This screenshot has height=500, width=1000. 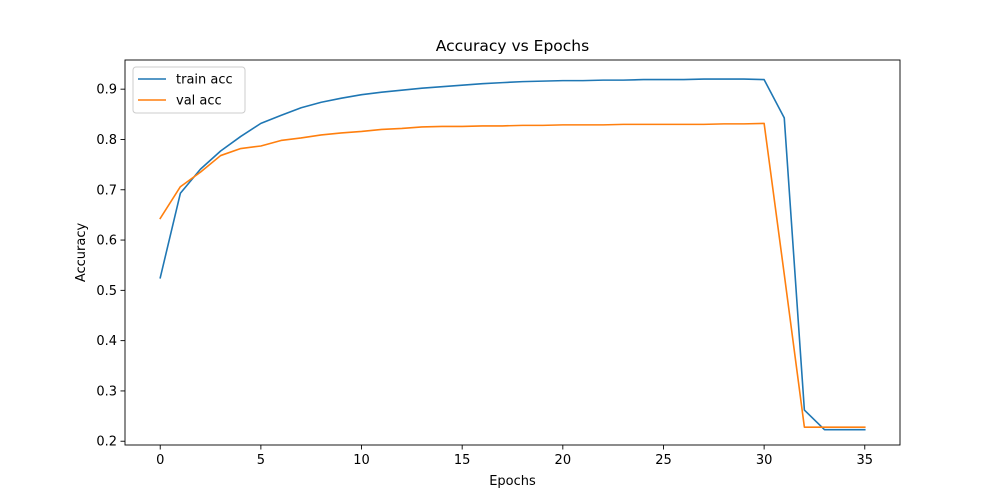 What do you see at coordinates (106, 442) in the screenshot?
I see `y-tick-label: 0.2` at bounding box center [106, 442].